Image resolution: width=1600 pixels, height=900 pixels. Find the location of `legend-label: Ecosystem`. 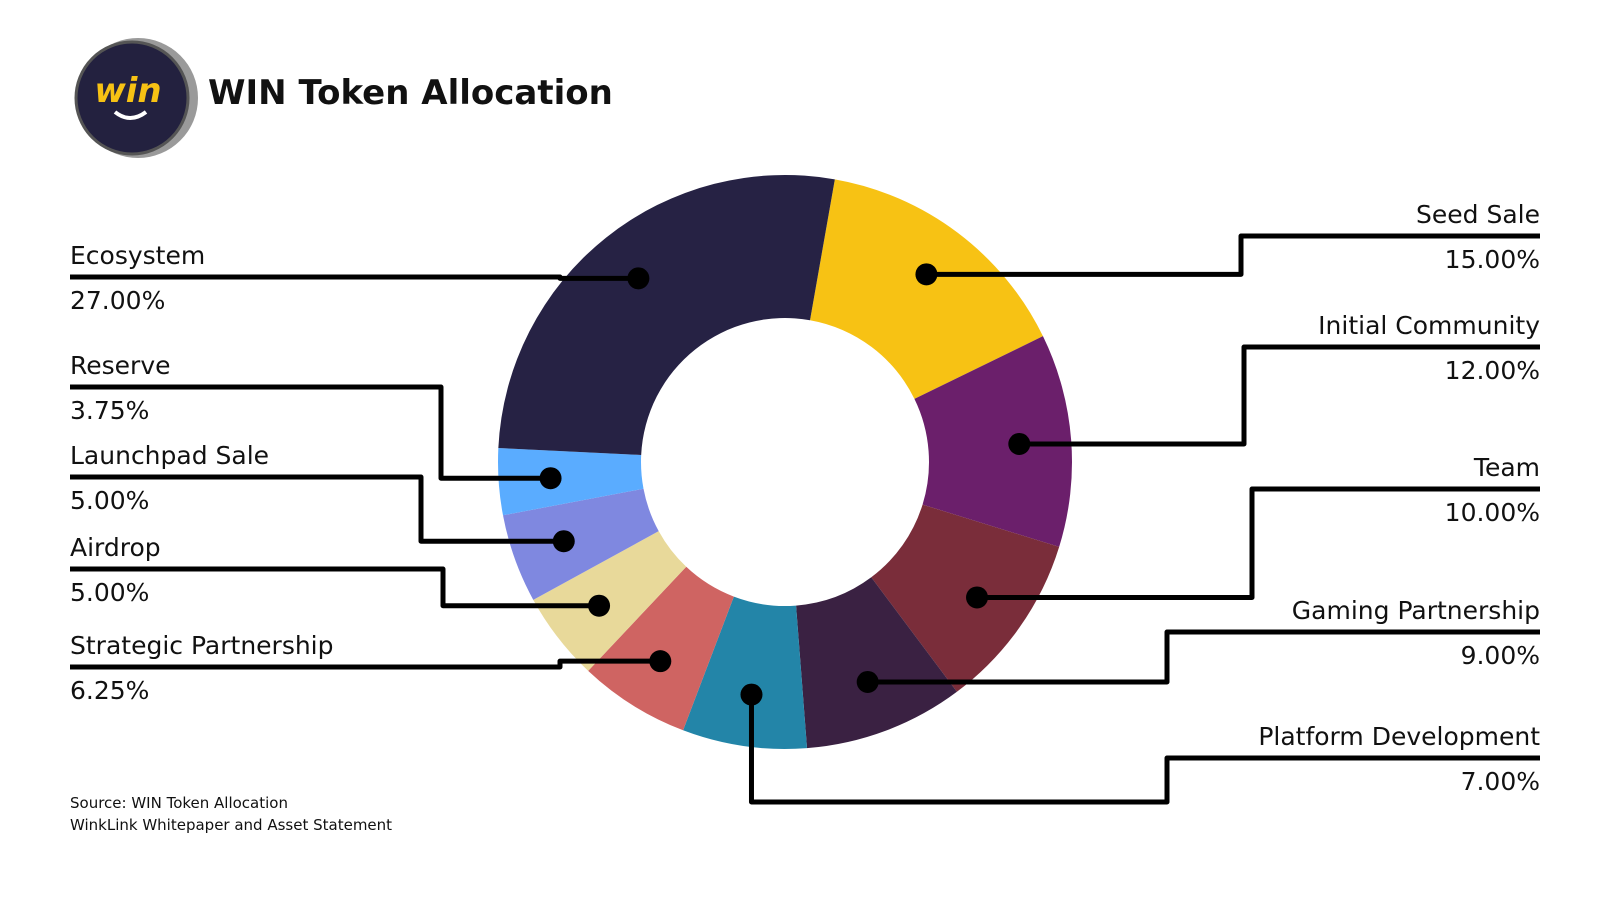

legend-label: Ecosystem is located at coordinates (137, 255).